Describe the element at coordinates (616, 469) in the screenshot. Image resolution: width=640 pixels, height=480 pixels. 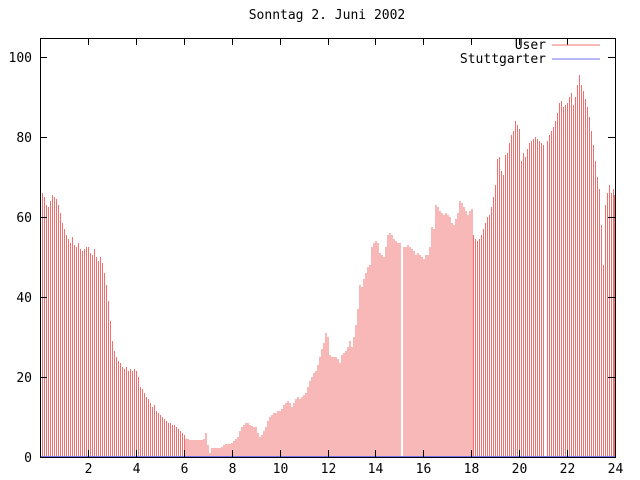
I see `x-tick-label: 24` at that location.